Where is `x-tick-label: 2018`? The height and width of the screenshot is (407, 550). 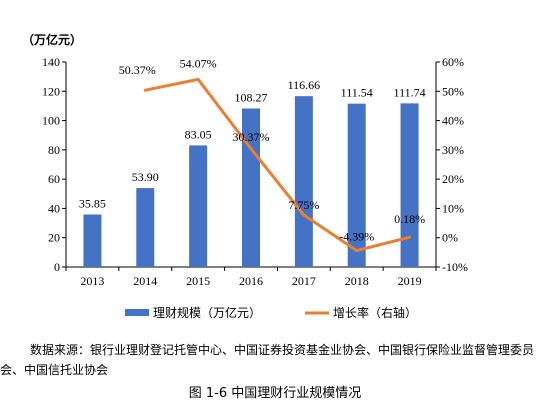
x-tick-label: 2018 is located at coordinates (357, 281).